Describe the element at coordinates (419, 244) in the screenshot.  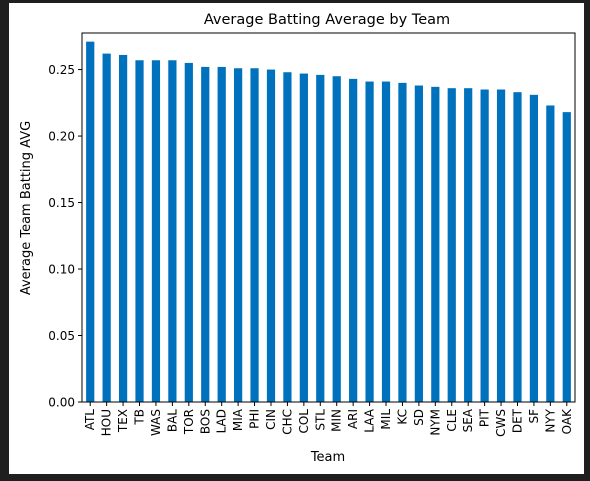
I see `bar-sd` at that location.